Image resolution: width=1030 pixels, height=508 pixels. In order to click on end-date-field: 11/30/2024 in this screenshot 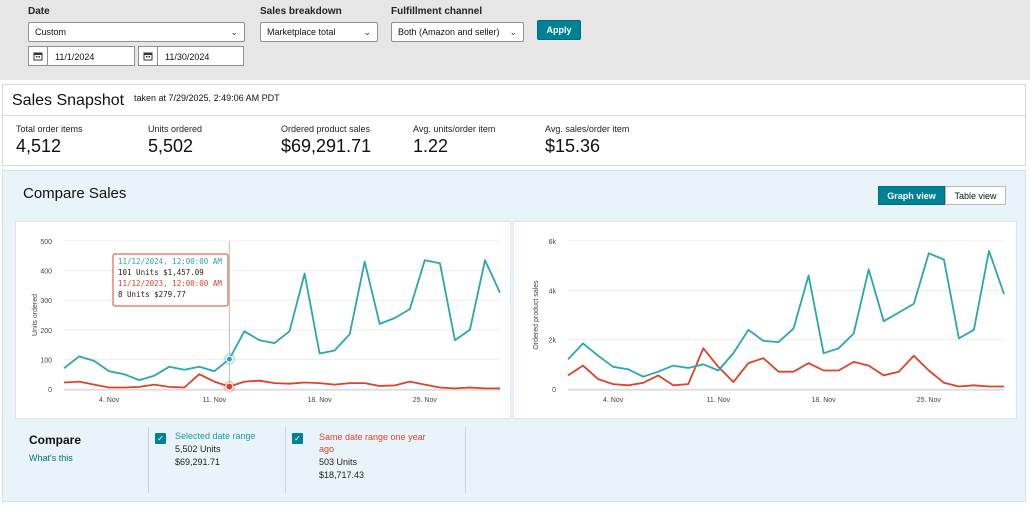, I will do `click(191, 56)`.